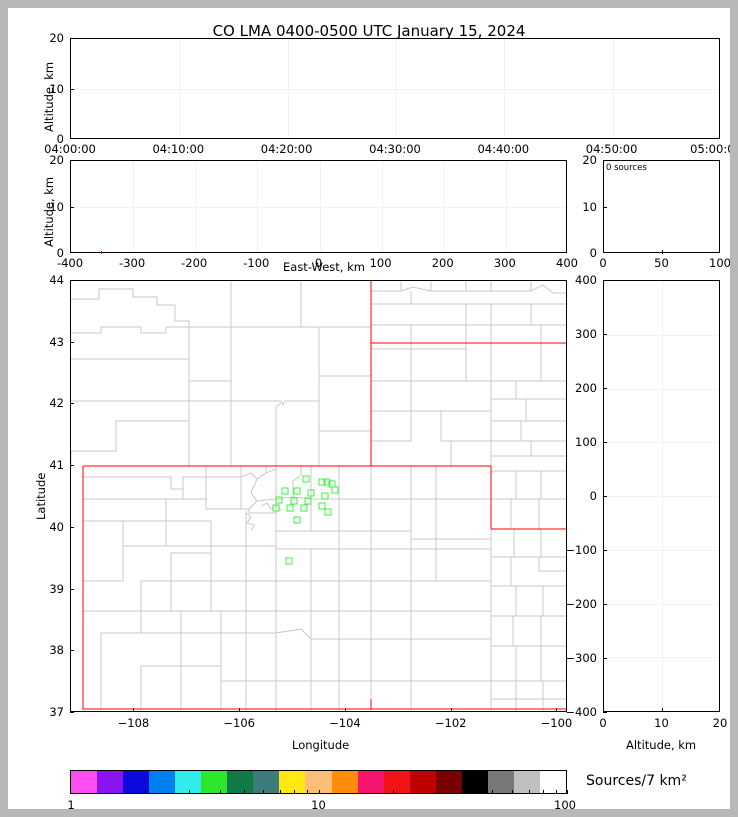 The width and height of the screenshot is (738, 817). What do you see at coordinates (71, 803) in the screenshot?
I see `colorbar-min-label: 1` at bounding box center [71, 803].